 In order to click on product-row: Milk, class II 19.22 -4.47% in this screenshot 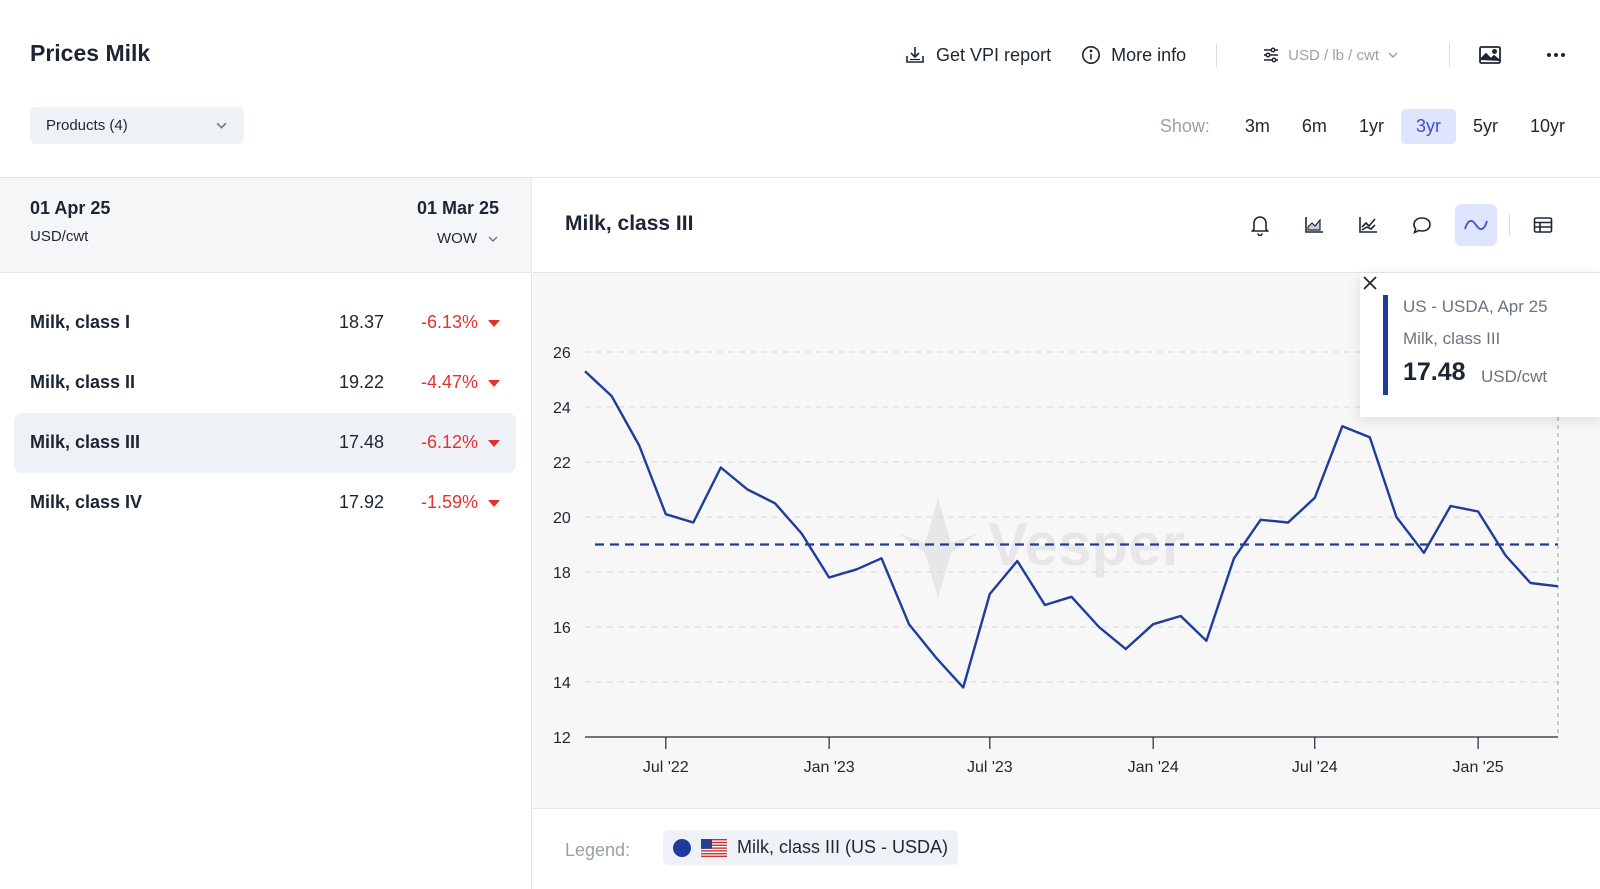, I will do `click(265, 383)`.